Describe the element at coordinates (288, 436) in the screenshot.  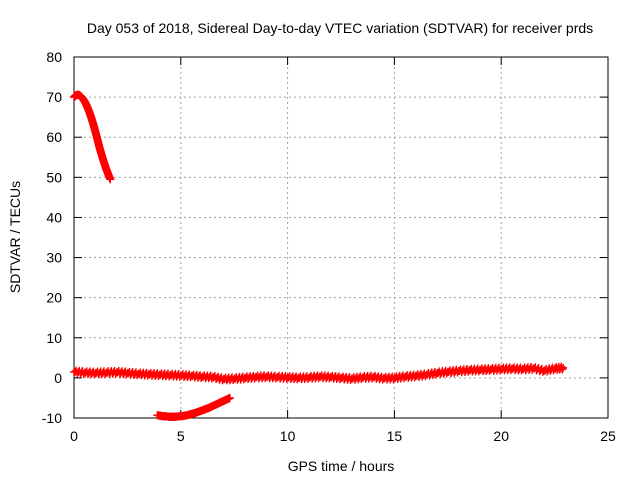
I see `x-tick-label: 10` at that location.